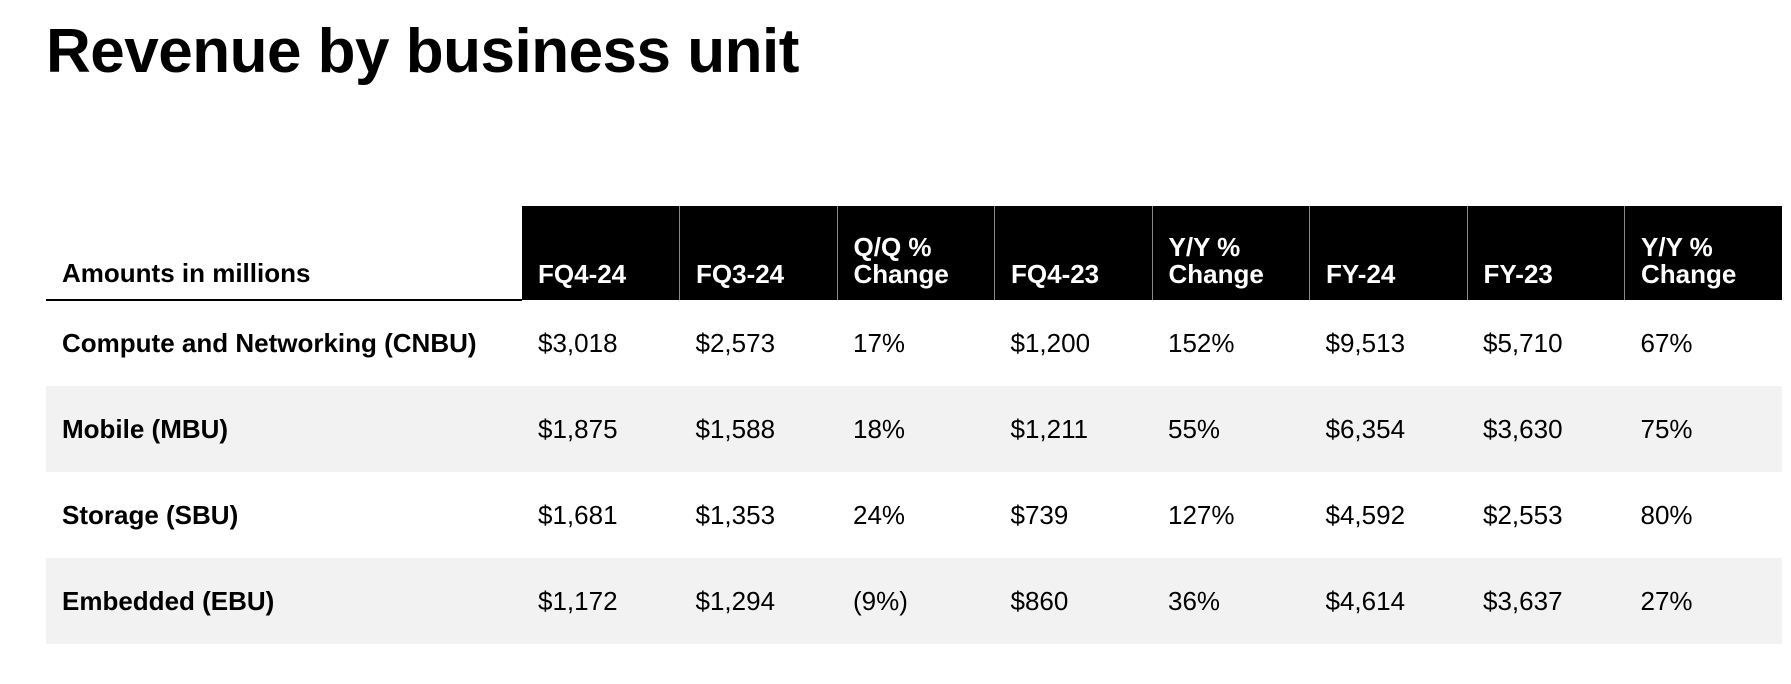  Describe the element at coordinates (1039, 514) in the screenshot. I see `table-cell: $739` at that location.